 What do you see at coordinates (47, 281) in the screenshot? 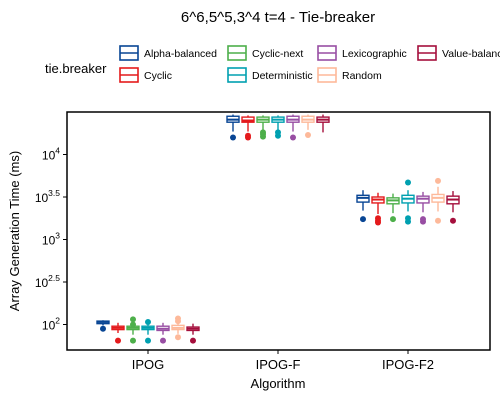
I see `y-tick-label-1: 102.5` at bounding box center [47, 281].